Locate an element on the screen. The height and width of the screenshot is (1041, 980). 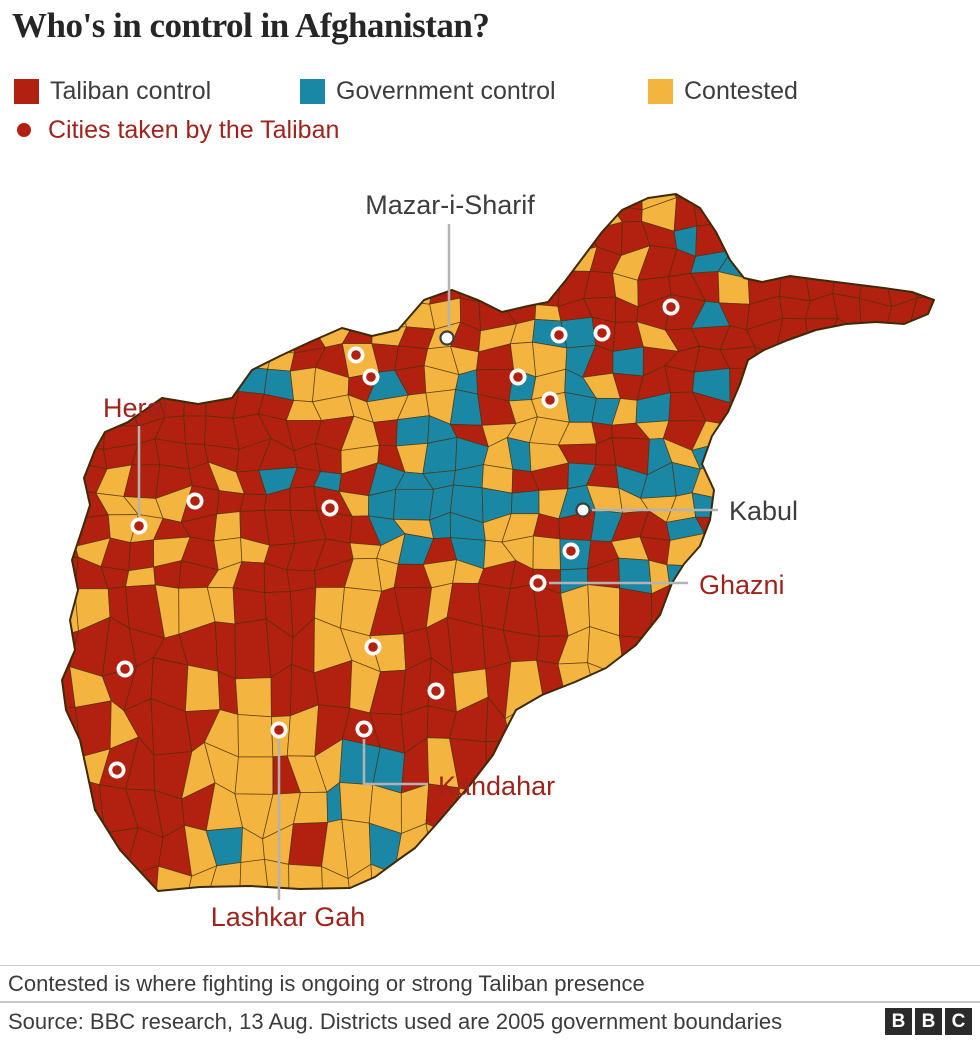
city-label: Ghazni is located at coordinates (742, 585).